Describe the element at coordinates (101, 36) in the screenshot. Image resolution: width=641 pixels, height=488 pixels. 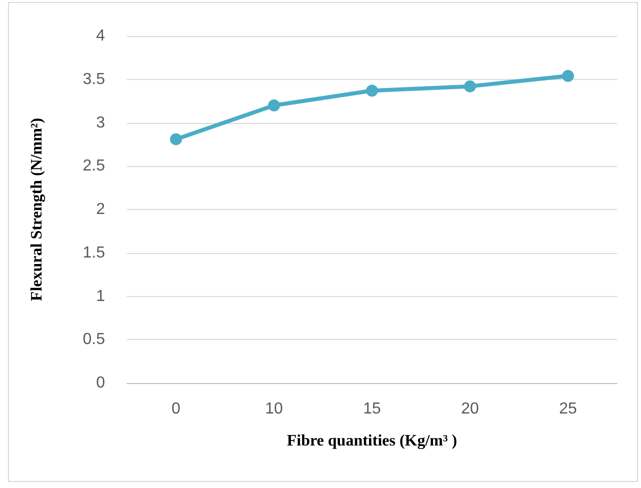
I see `y-tick-label: 4` at that location.